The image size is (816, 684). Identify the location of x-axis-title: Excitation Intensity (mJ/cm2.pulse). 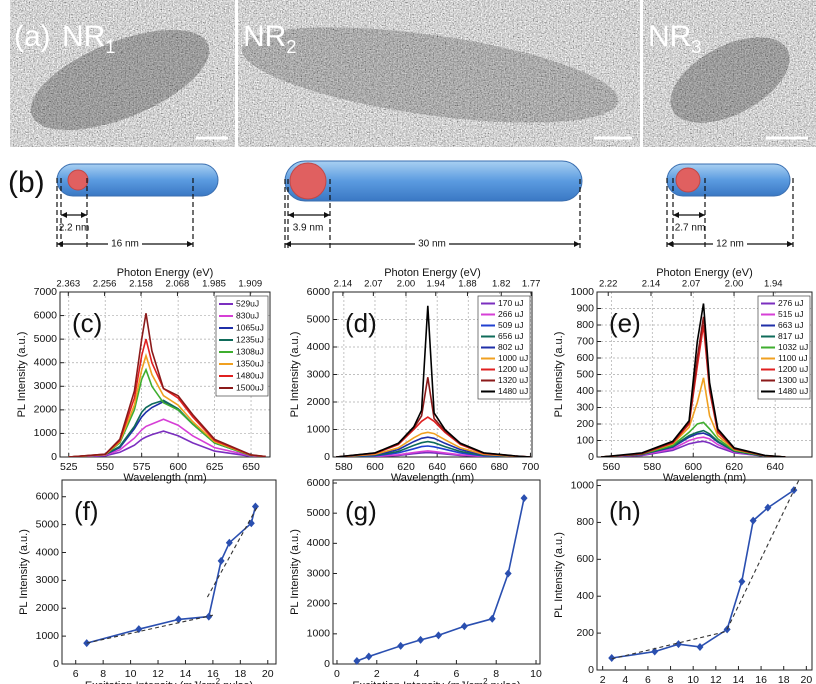
(436, 680).